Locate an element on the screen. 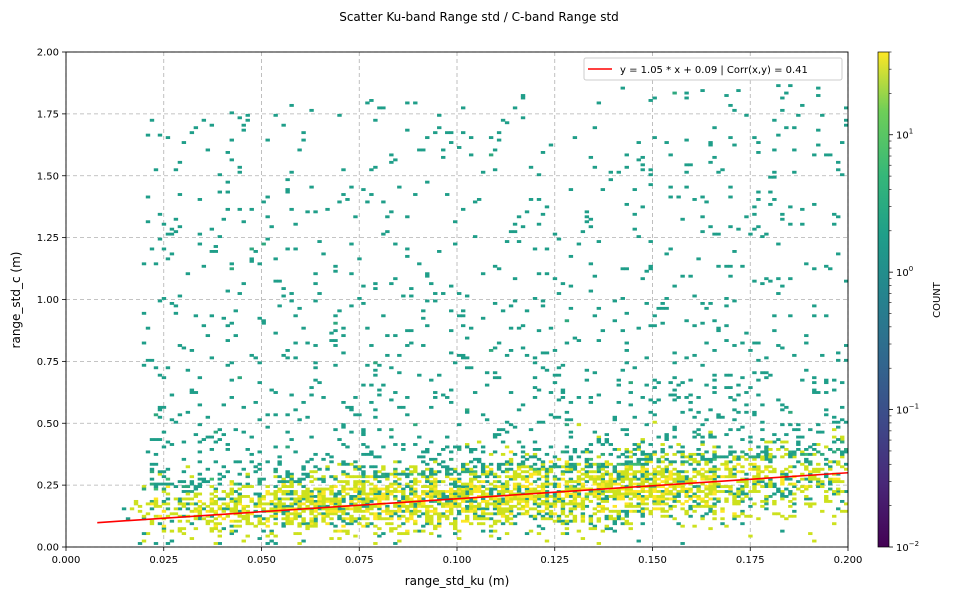 This screenshot has height=599, width=953. y-tick-label: 1.50 is located at coordinates (48, 176).